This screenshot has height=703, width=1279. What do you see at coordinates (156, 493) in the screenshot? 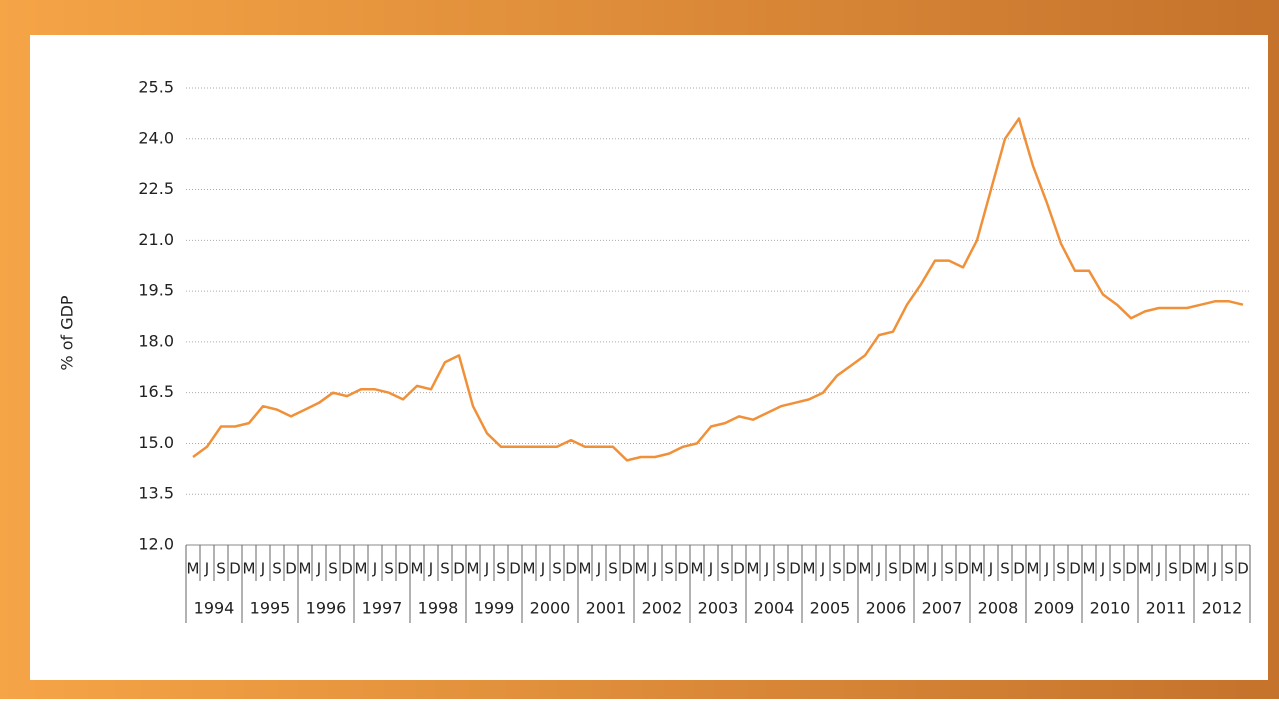
I see `y-tick-label: 13.5` at bounding box center [156, 493].